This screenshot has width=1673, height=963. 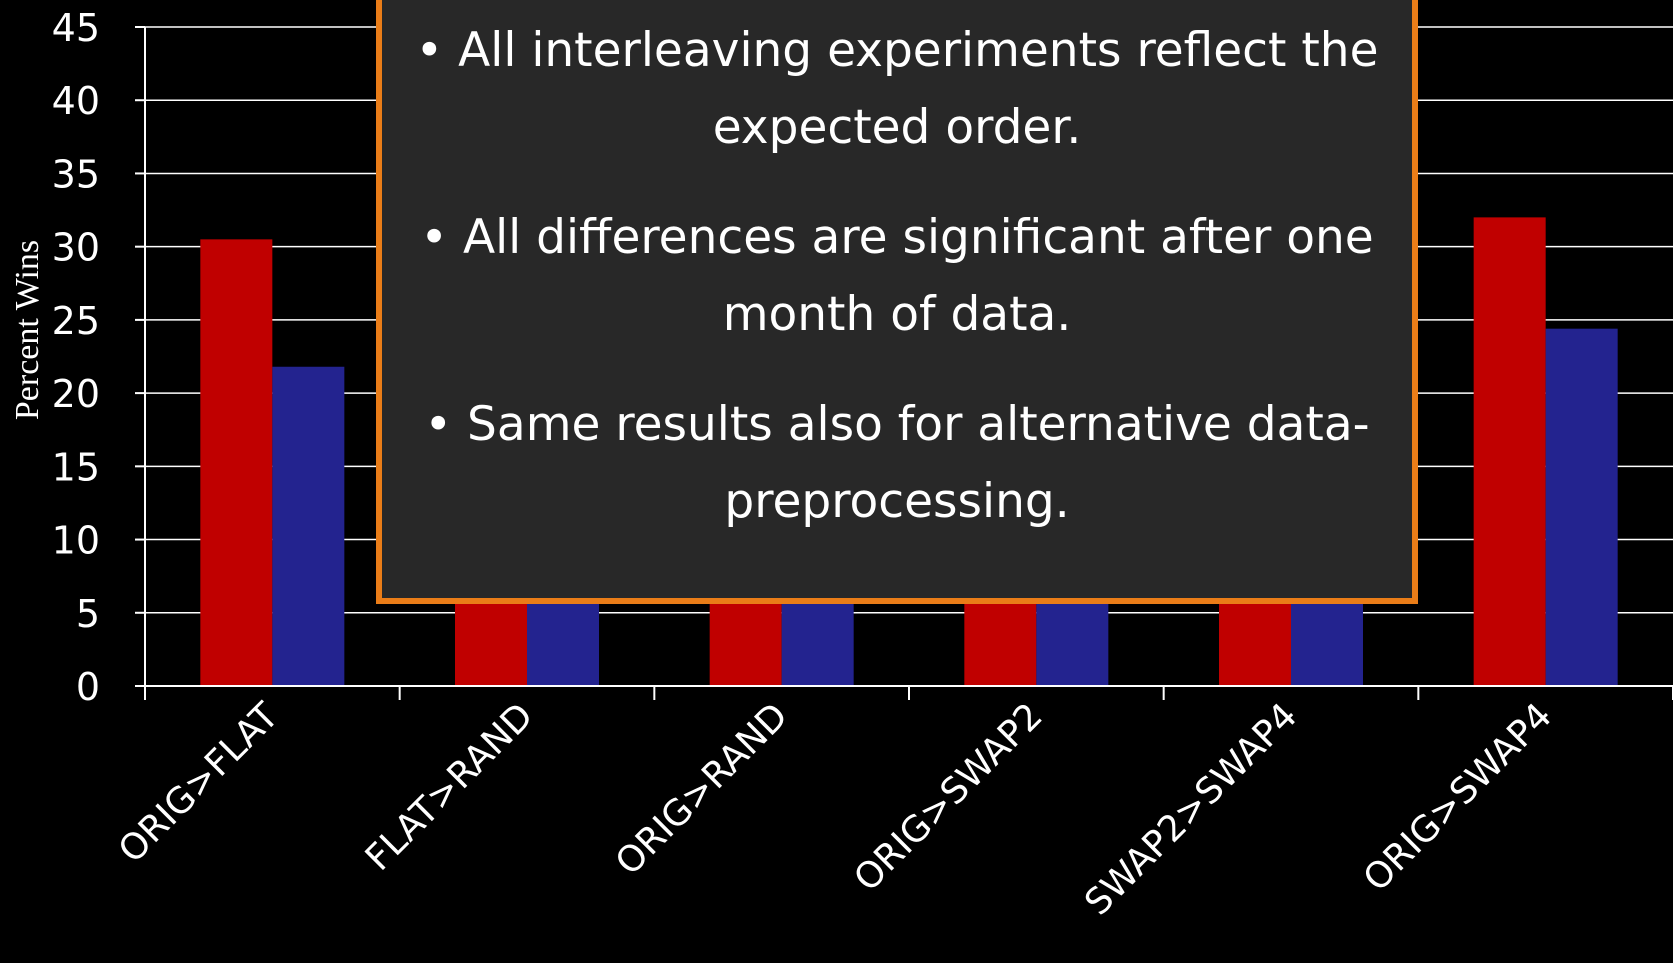 What do you see at coordinates (1458, 797) in the screenshot?
I see `x-category-label: ORIG>SWAP4` at bounding box center [1458, 797].